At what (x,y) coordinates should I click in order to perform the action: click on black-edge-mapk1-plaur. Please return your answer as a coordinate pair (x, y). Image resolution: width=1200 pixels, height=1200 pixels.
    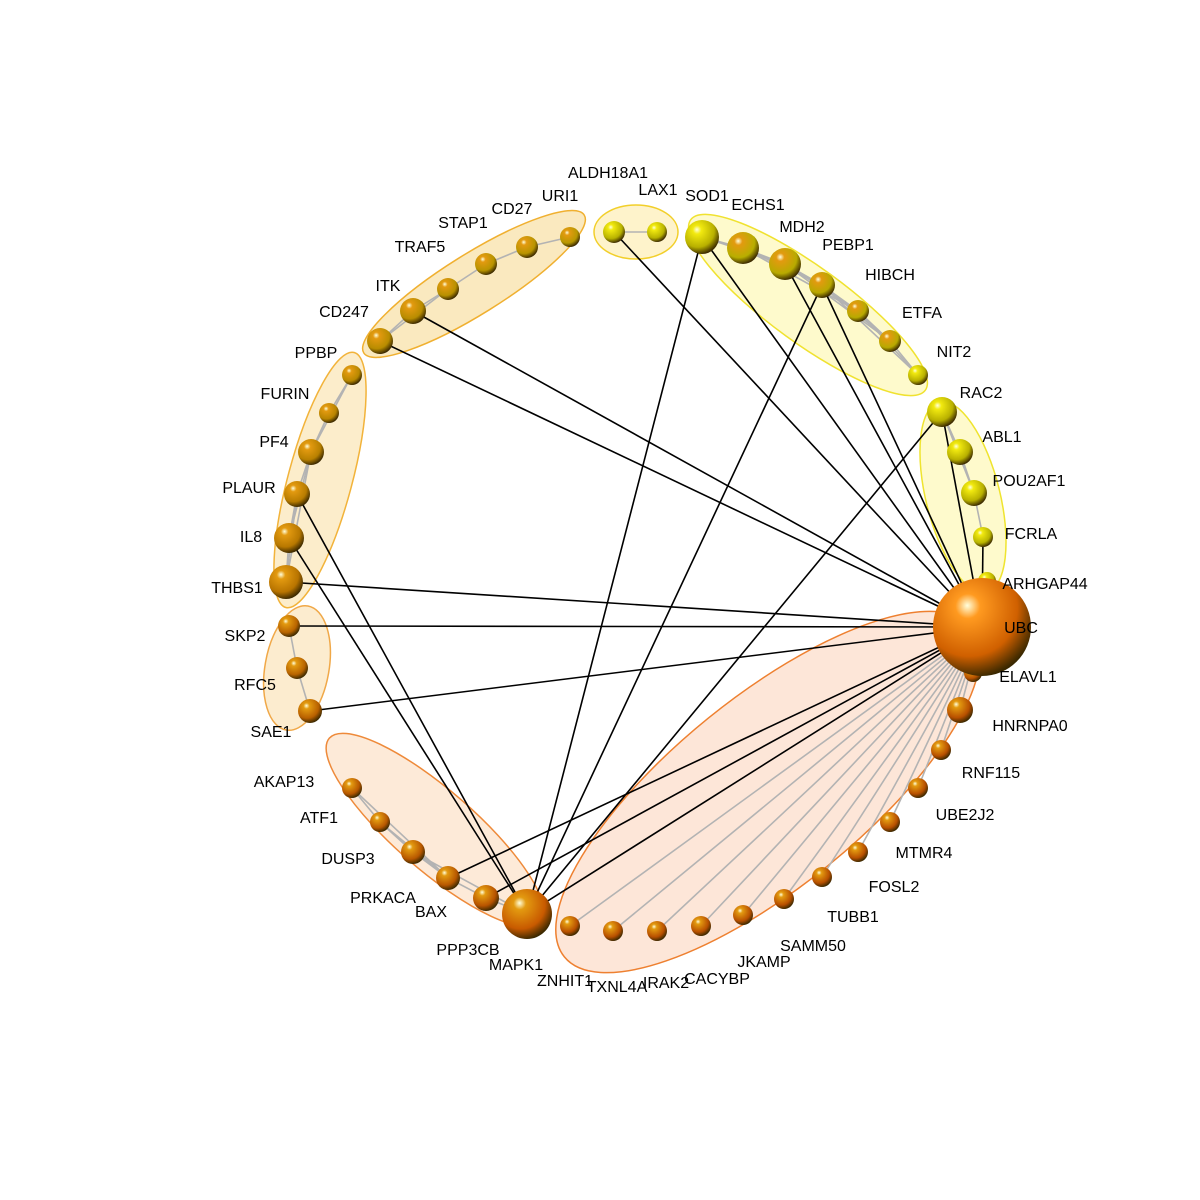
    Looking at the image, I should click on (412, 704).